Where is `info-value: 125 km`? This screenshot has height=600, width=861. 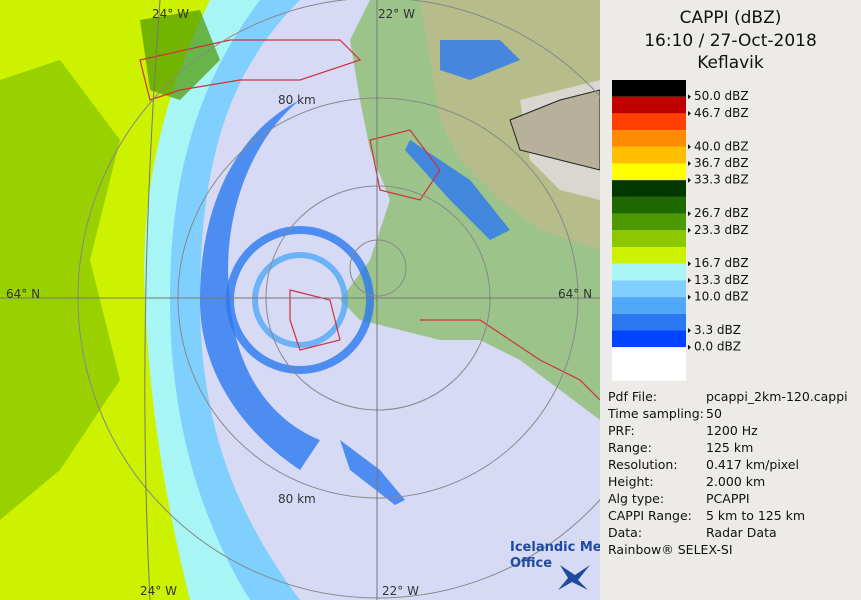 info-value: 125 km is located at coordinates (730, 447).